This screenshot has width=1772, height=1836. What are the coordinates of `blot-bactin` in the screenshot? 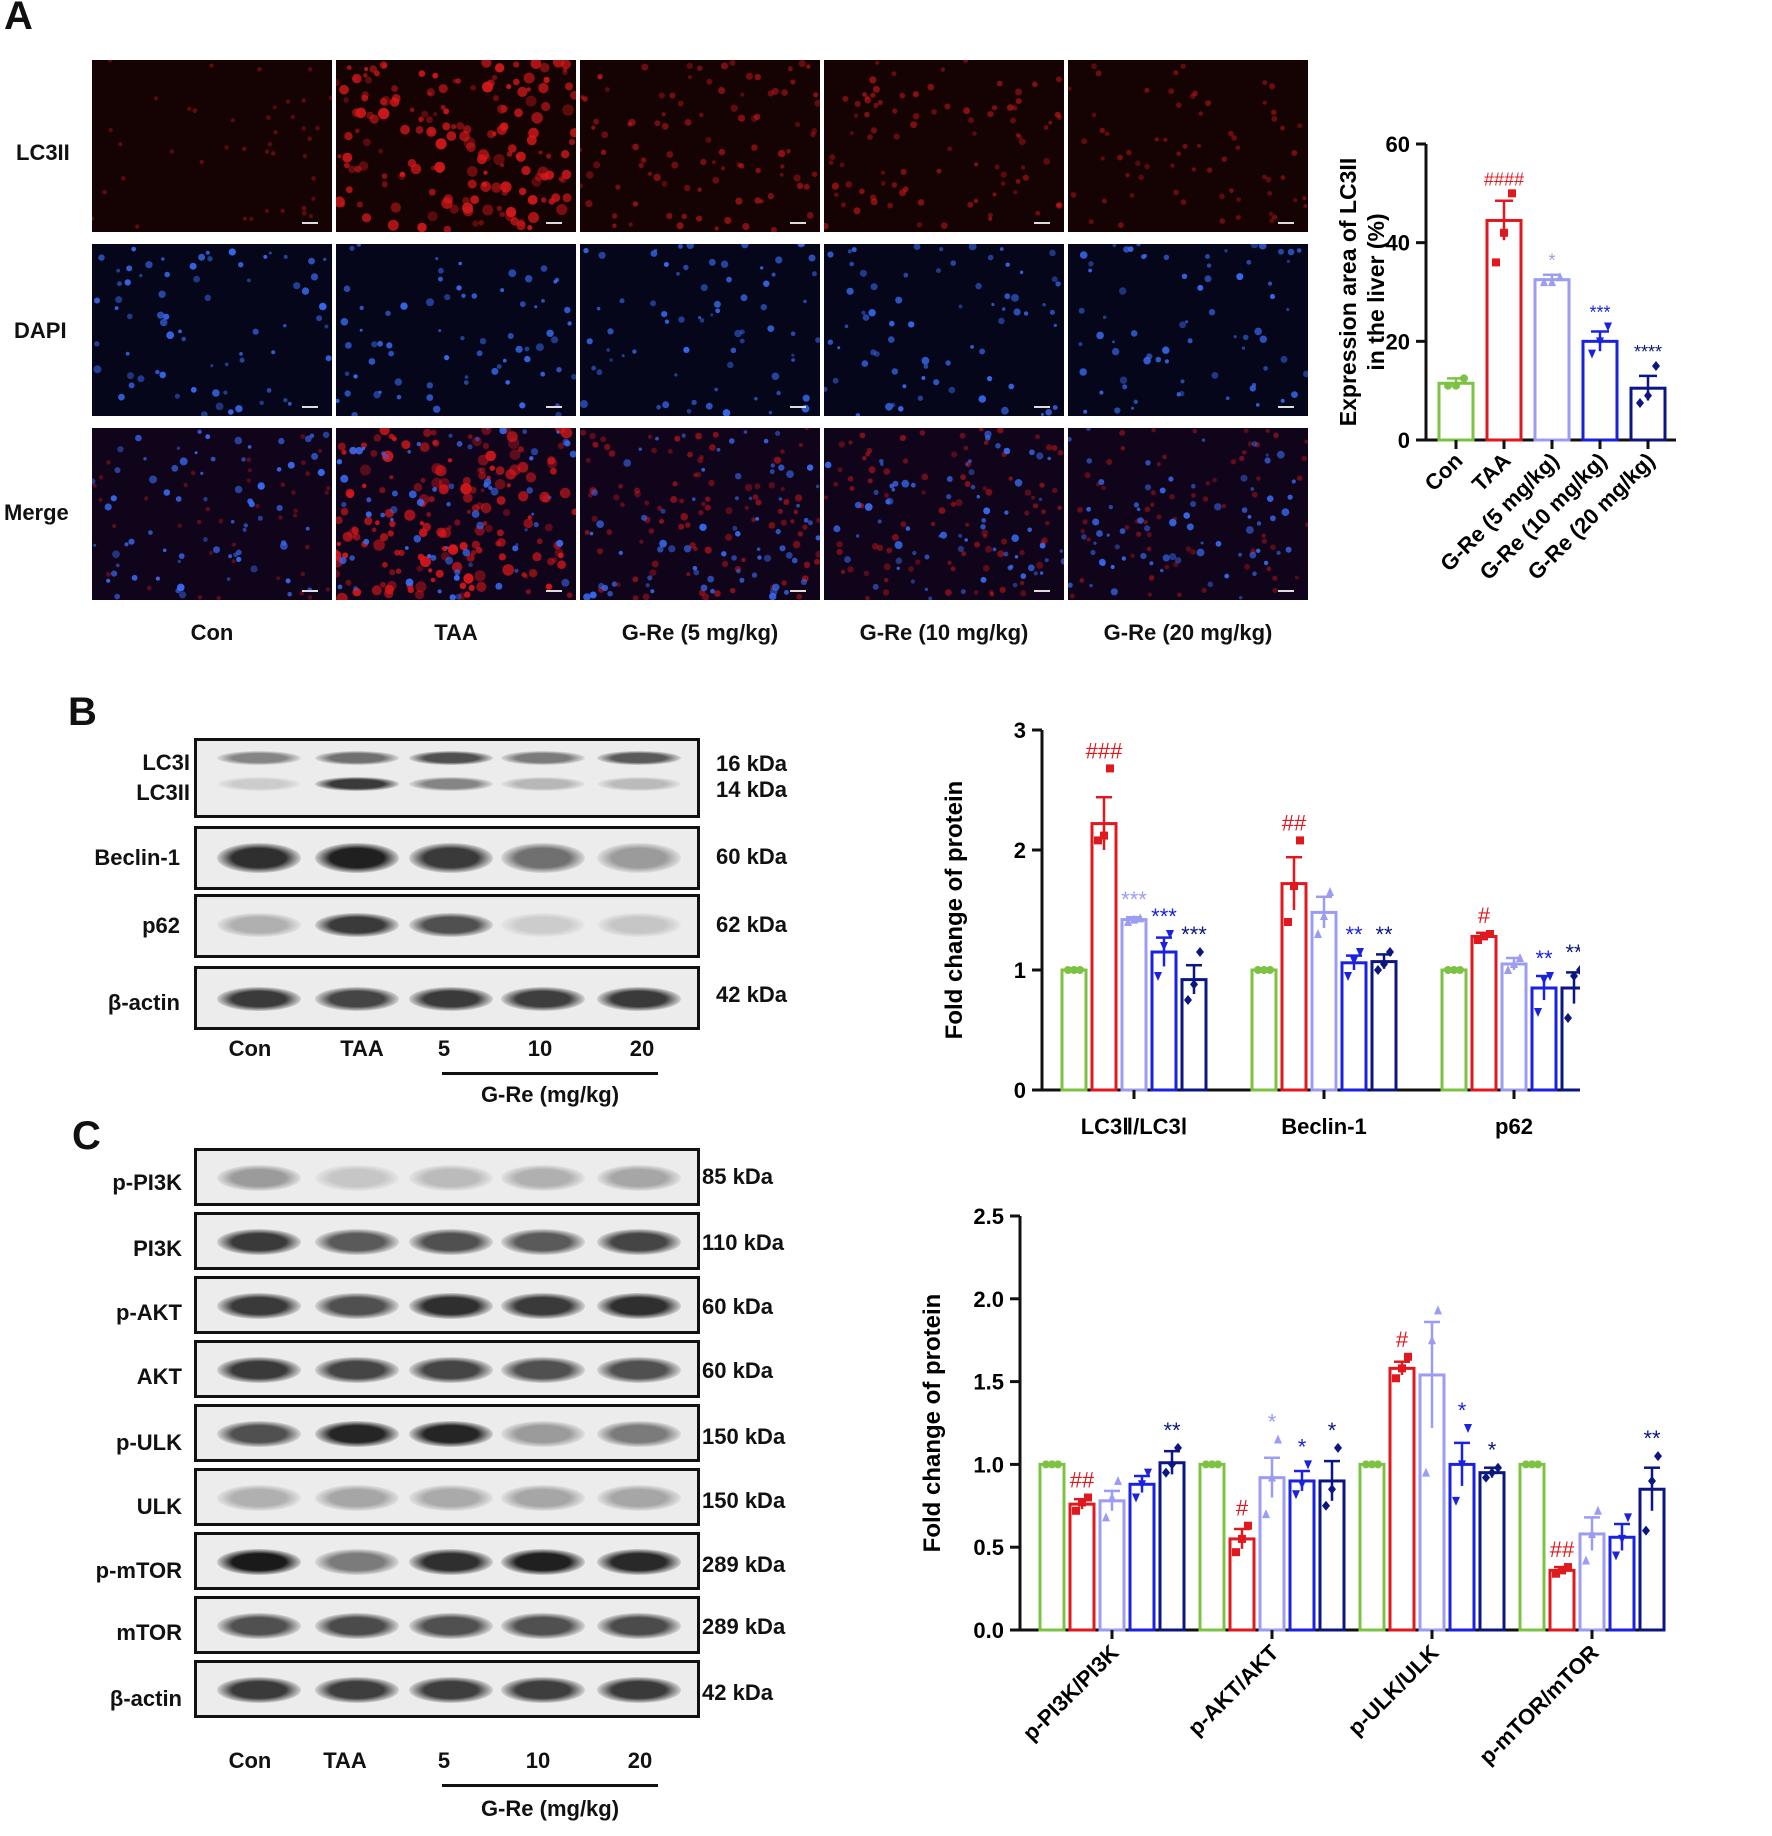 It's located at (447, 1689).